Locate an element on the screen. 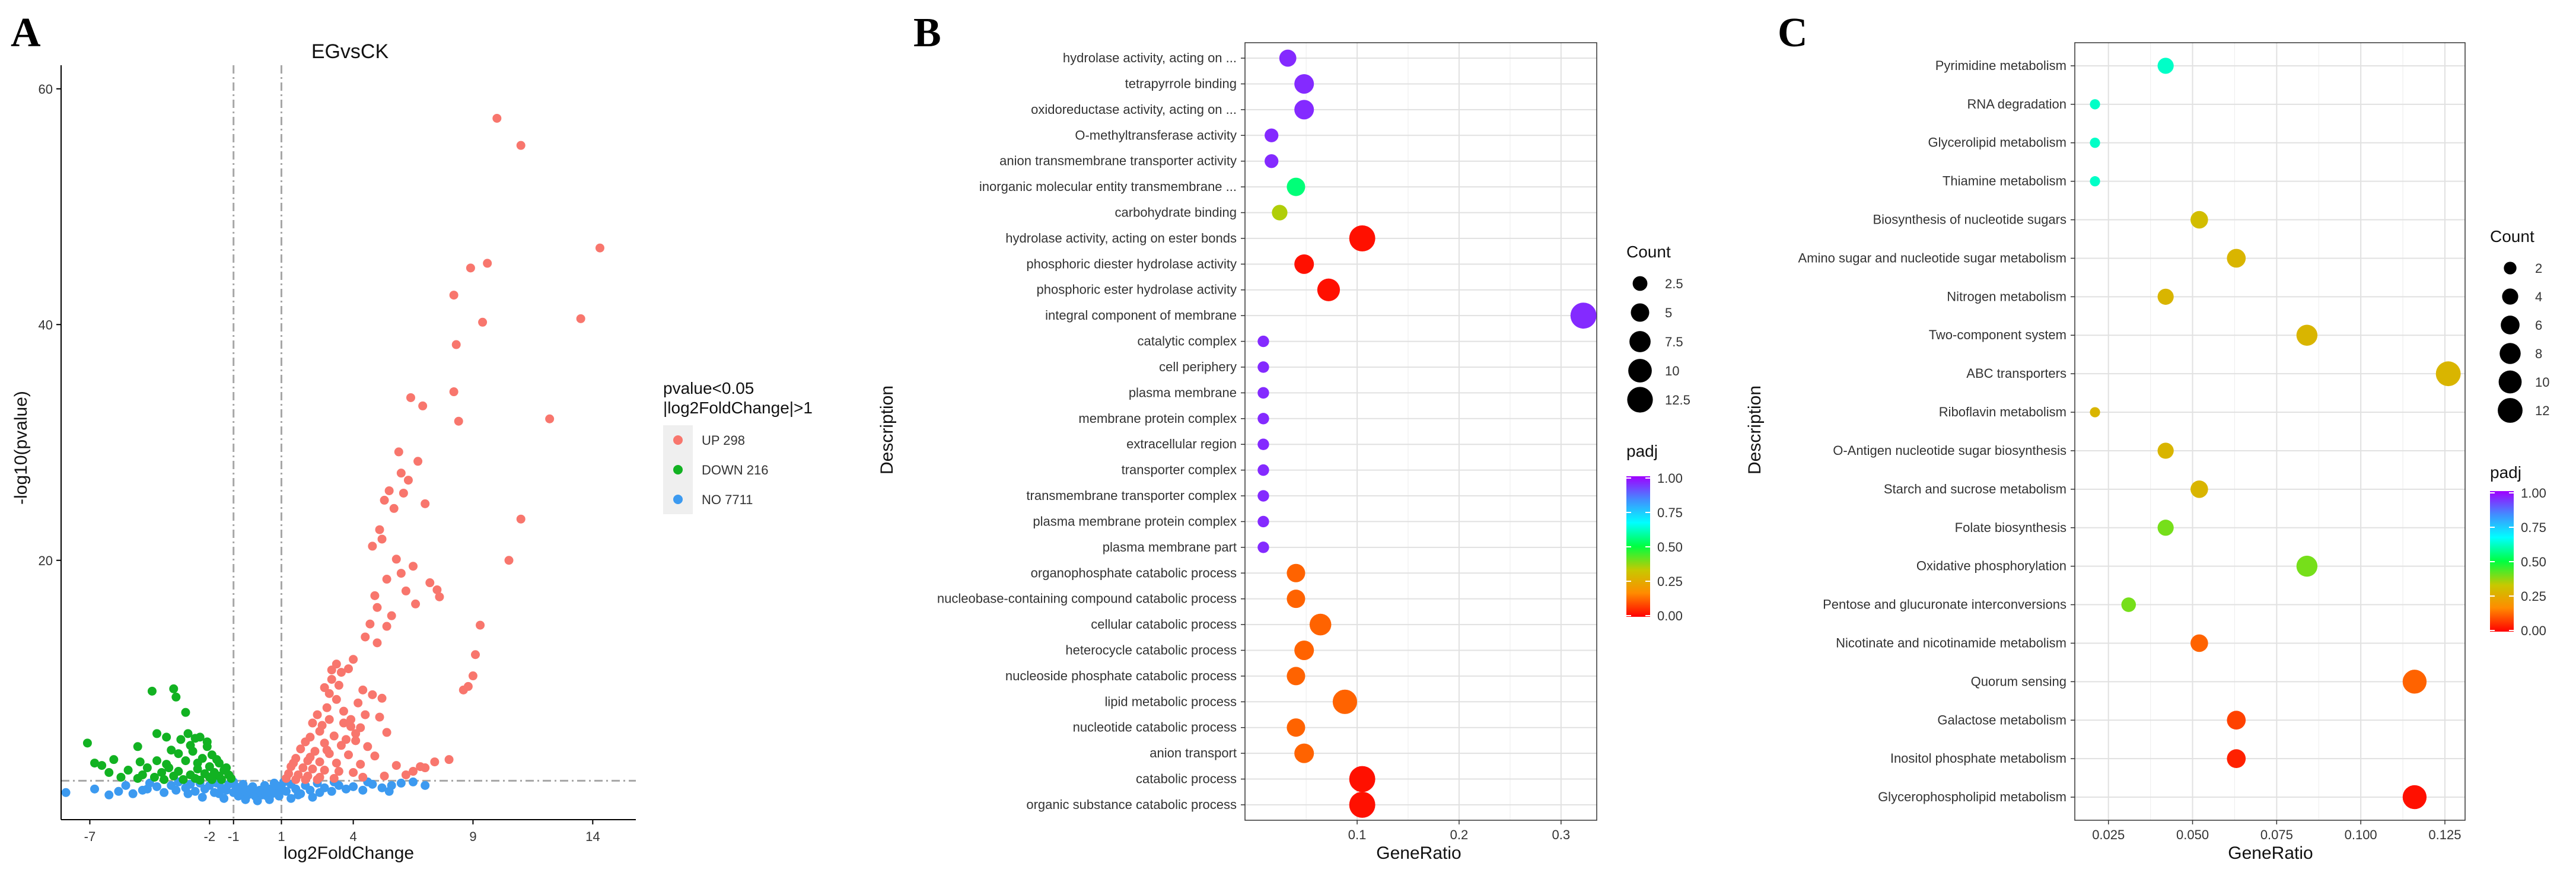 The height and width of the screenshot is (876, 2576). term-label: transmembrane transporter complex is located at coordinates (1131, 495).